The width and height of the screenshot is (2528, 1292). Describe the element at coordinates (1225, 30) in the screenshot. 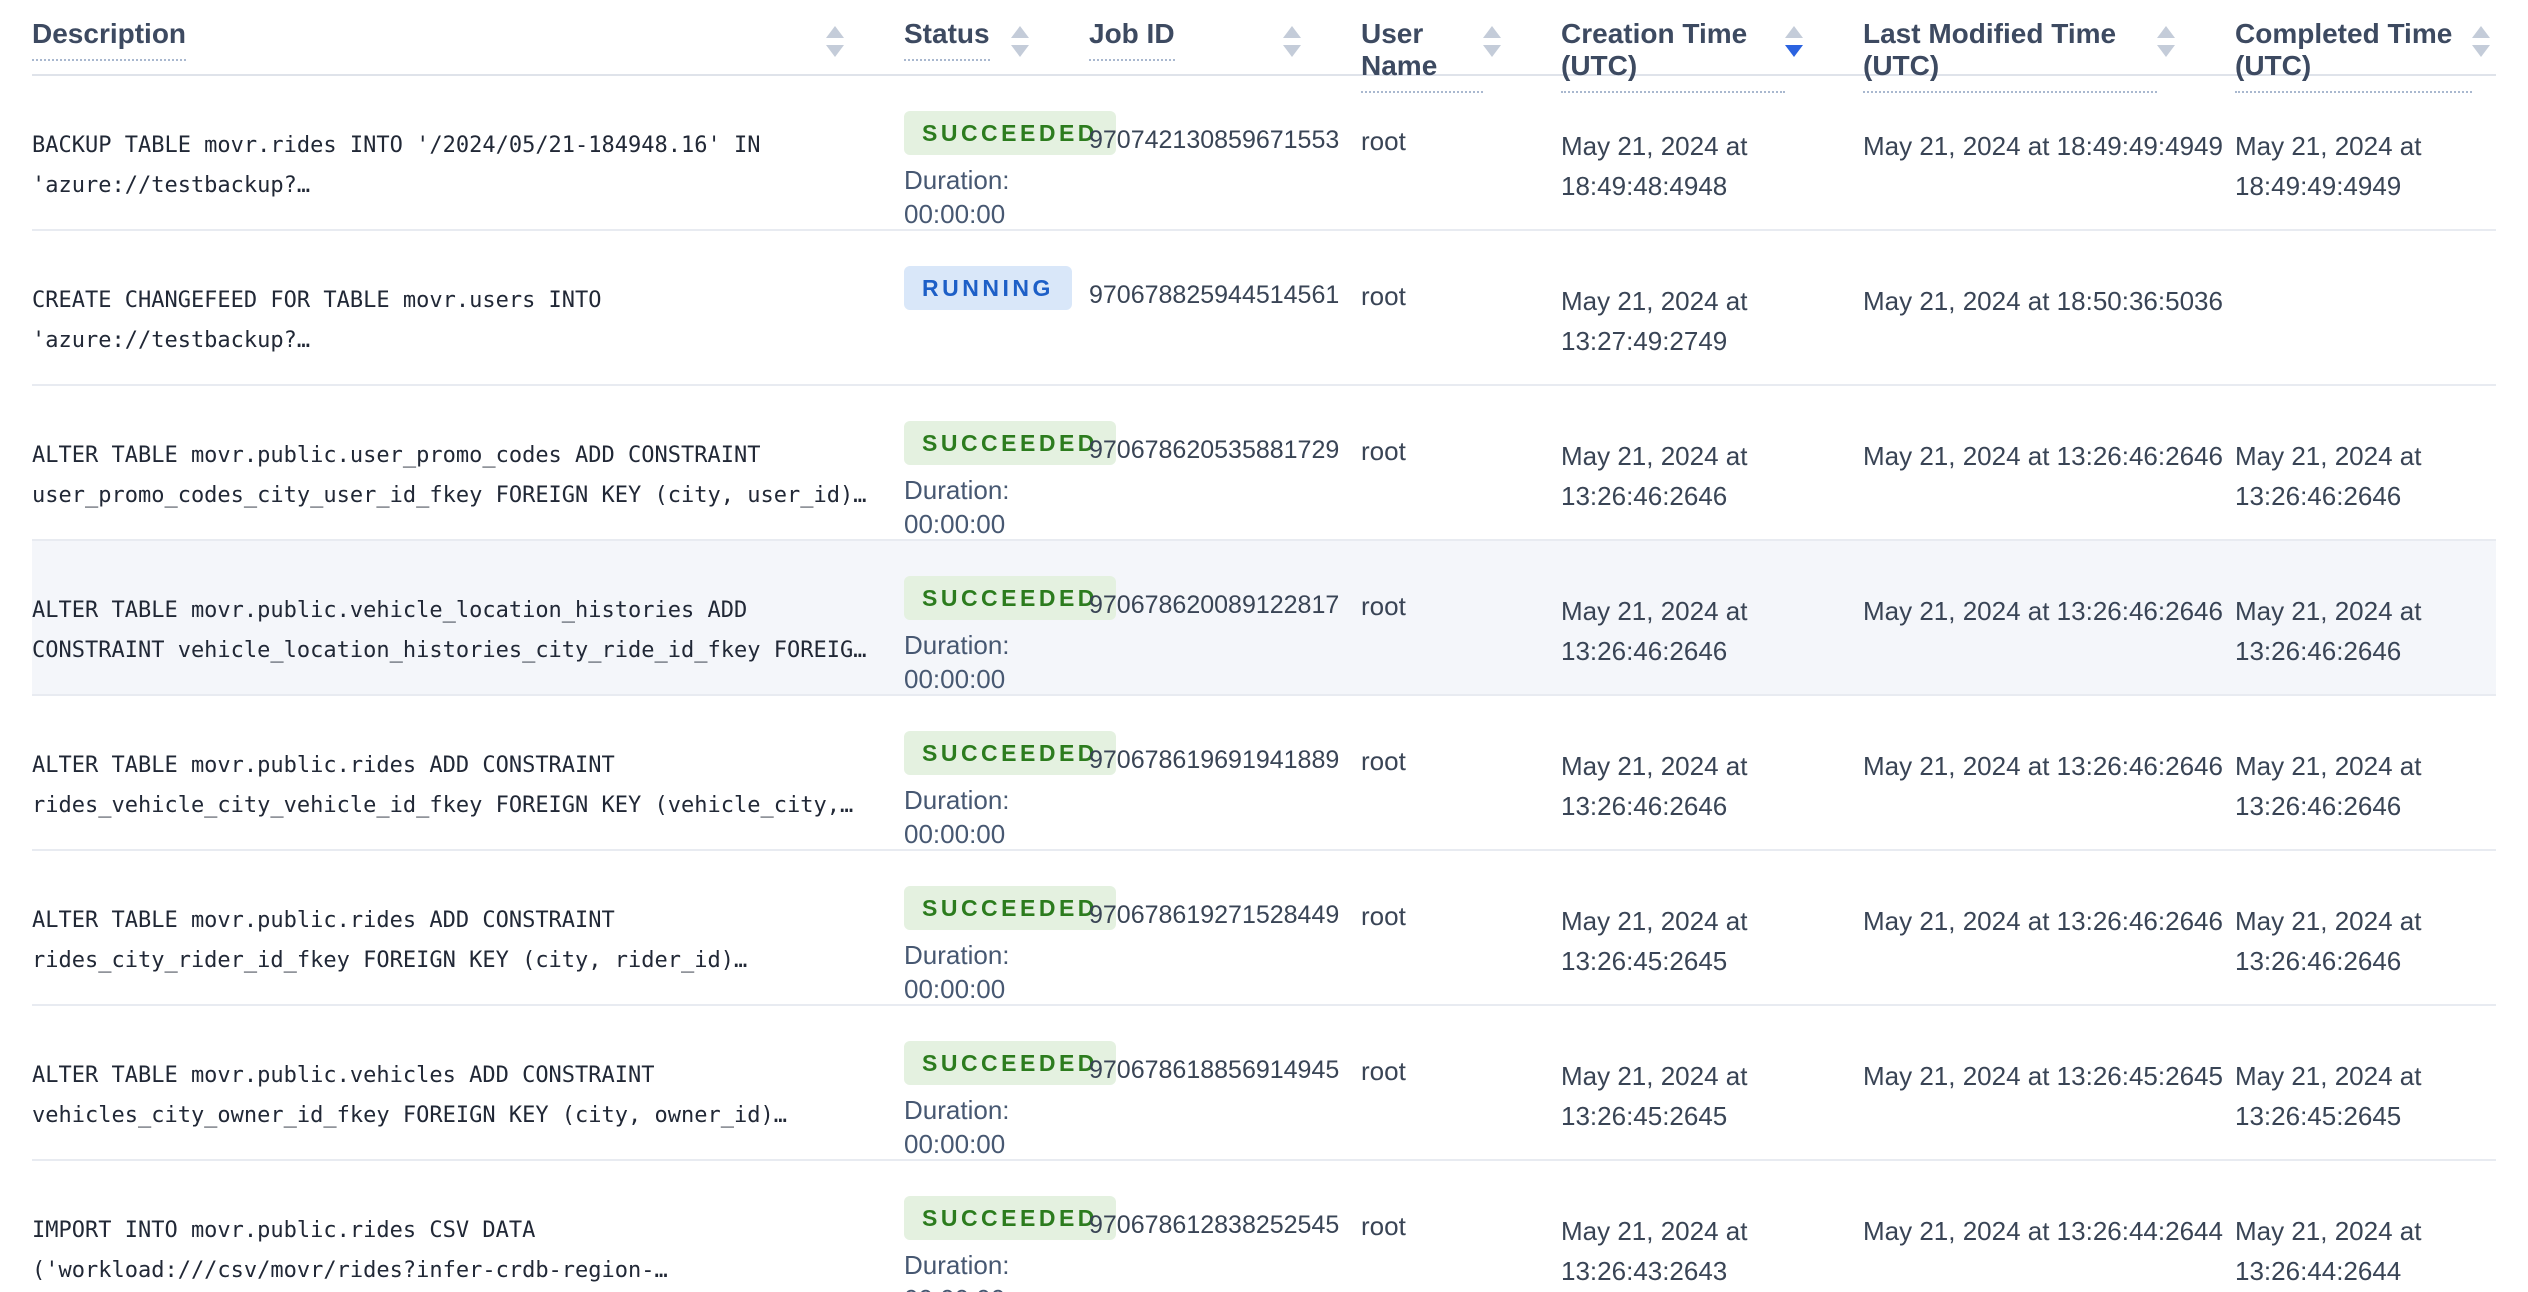

I see `column-header-job-id: Job ID` at that location.